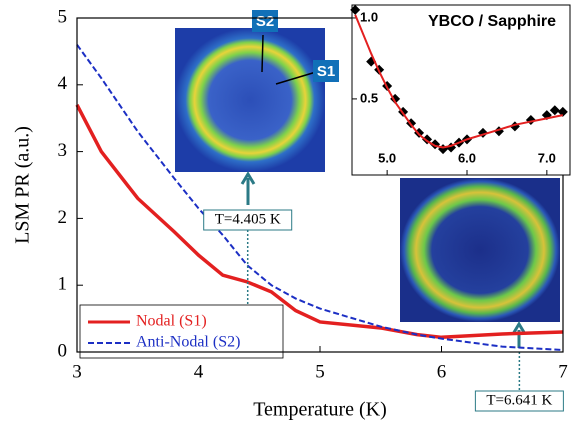 The height and width of the screenshot is (428, 575). I want to click on x-tick-label: 4, so click(199, 371).